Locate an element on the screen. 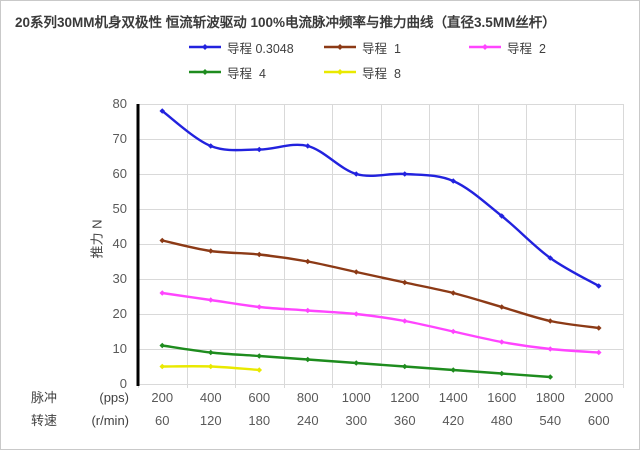  legend-label: 导程 2 is located at coordinates (526, 48).